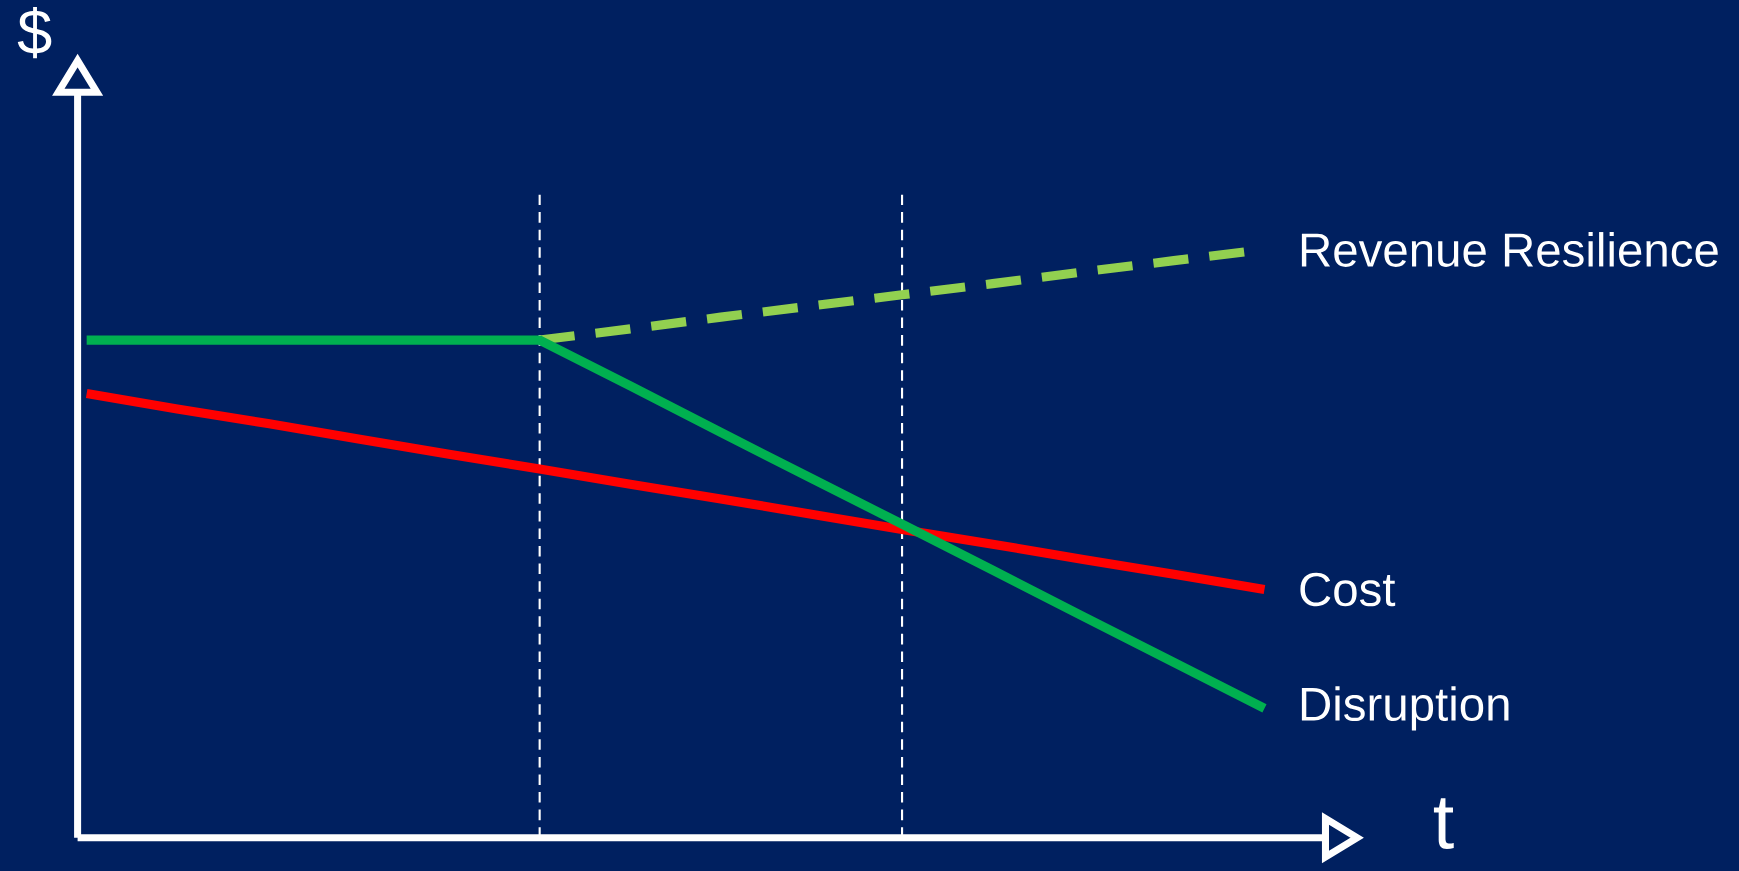 The height and width of the screenshot is (871, 1739). What do you see at coordinates (1405, 708) in the screenshot?
I see `series-label: Disruption` at bounding box center [1405, 708].